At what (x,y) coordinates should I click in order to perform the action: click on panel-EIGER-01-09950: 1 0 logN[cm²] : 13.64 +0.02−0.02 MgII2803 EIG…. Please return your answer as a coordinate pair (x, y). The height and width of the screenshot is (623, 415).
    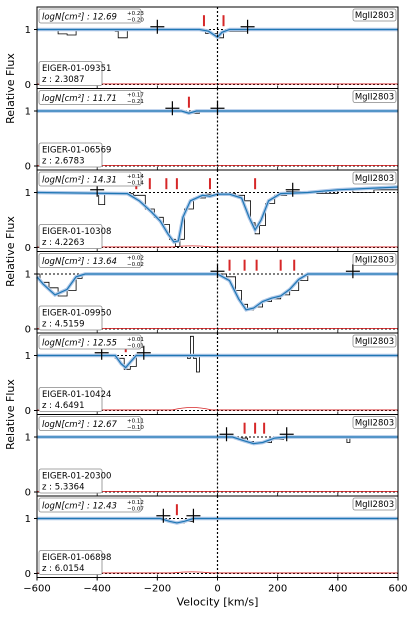
    Looking at the image, I should click on (212, 293).